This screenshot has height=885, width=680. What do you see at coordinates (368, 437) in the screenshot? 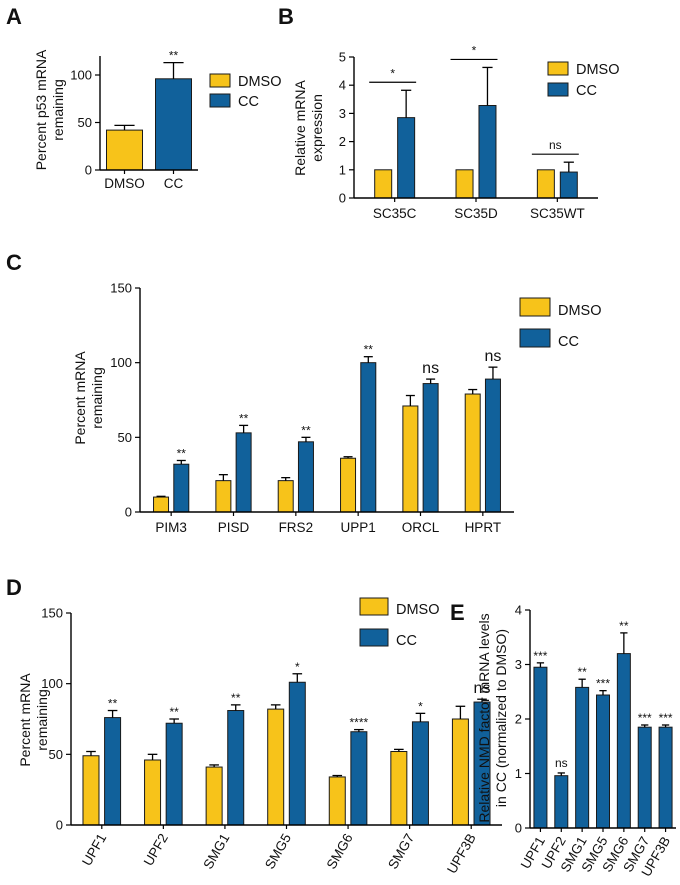
I see `bar-cc-upp1` at bounding box center [368, 437].